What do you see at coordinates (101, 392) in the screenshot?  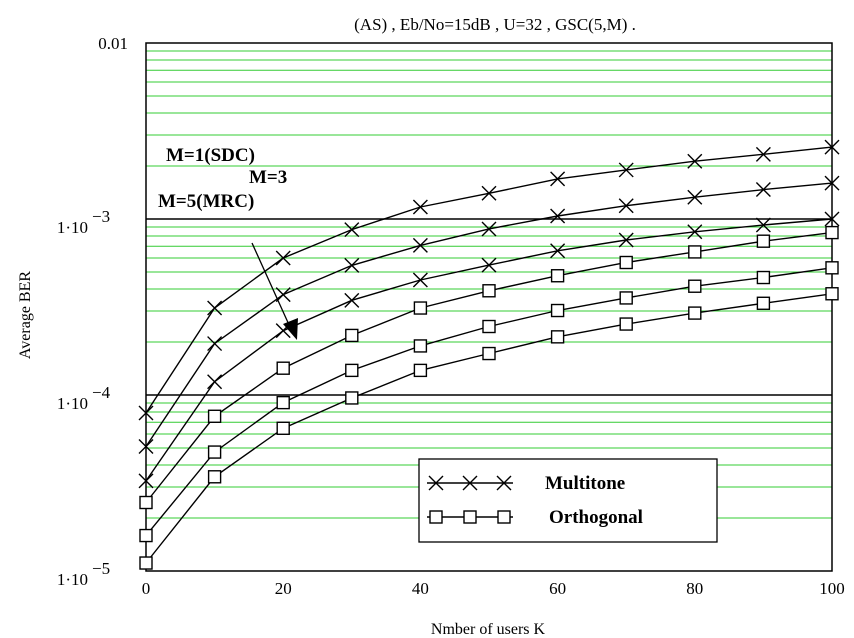 I see `y-tick-exponent: −4` at bounding box center [101, 392].